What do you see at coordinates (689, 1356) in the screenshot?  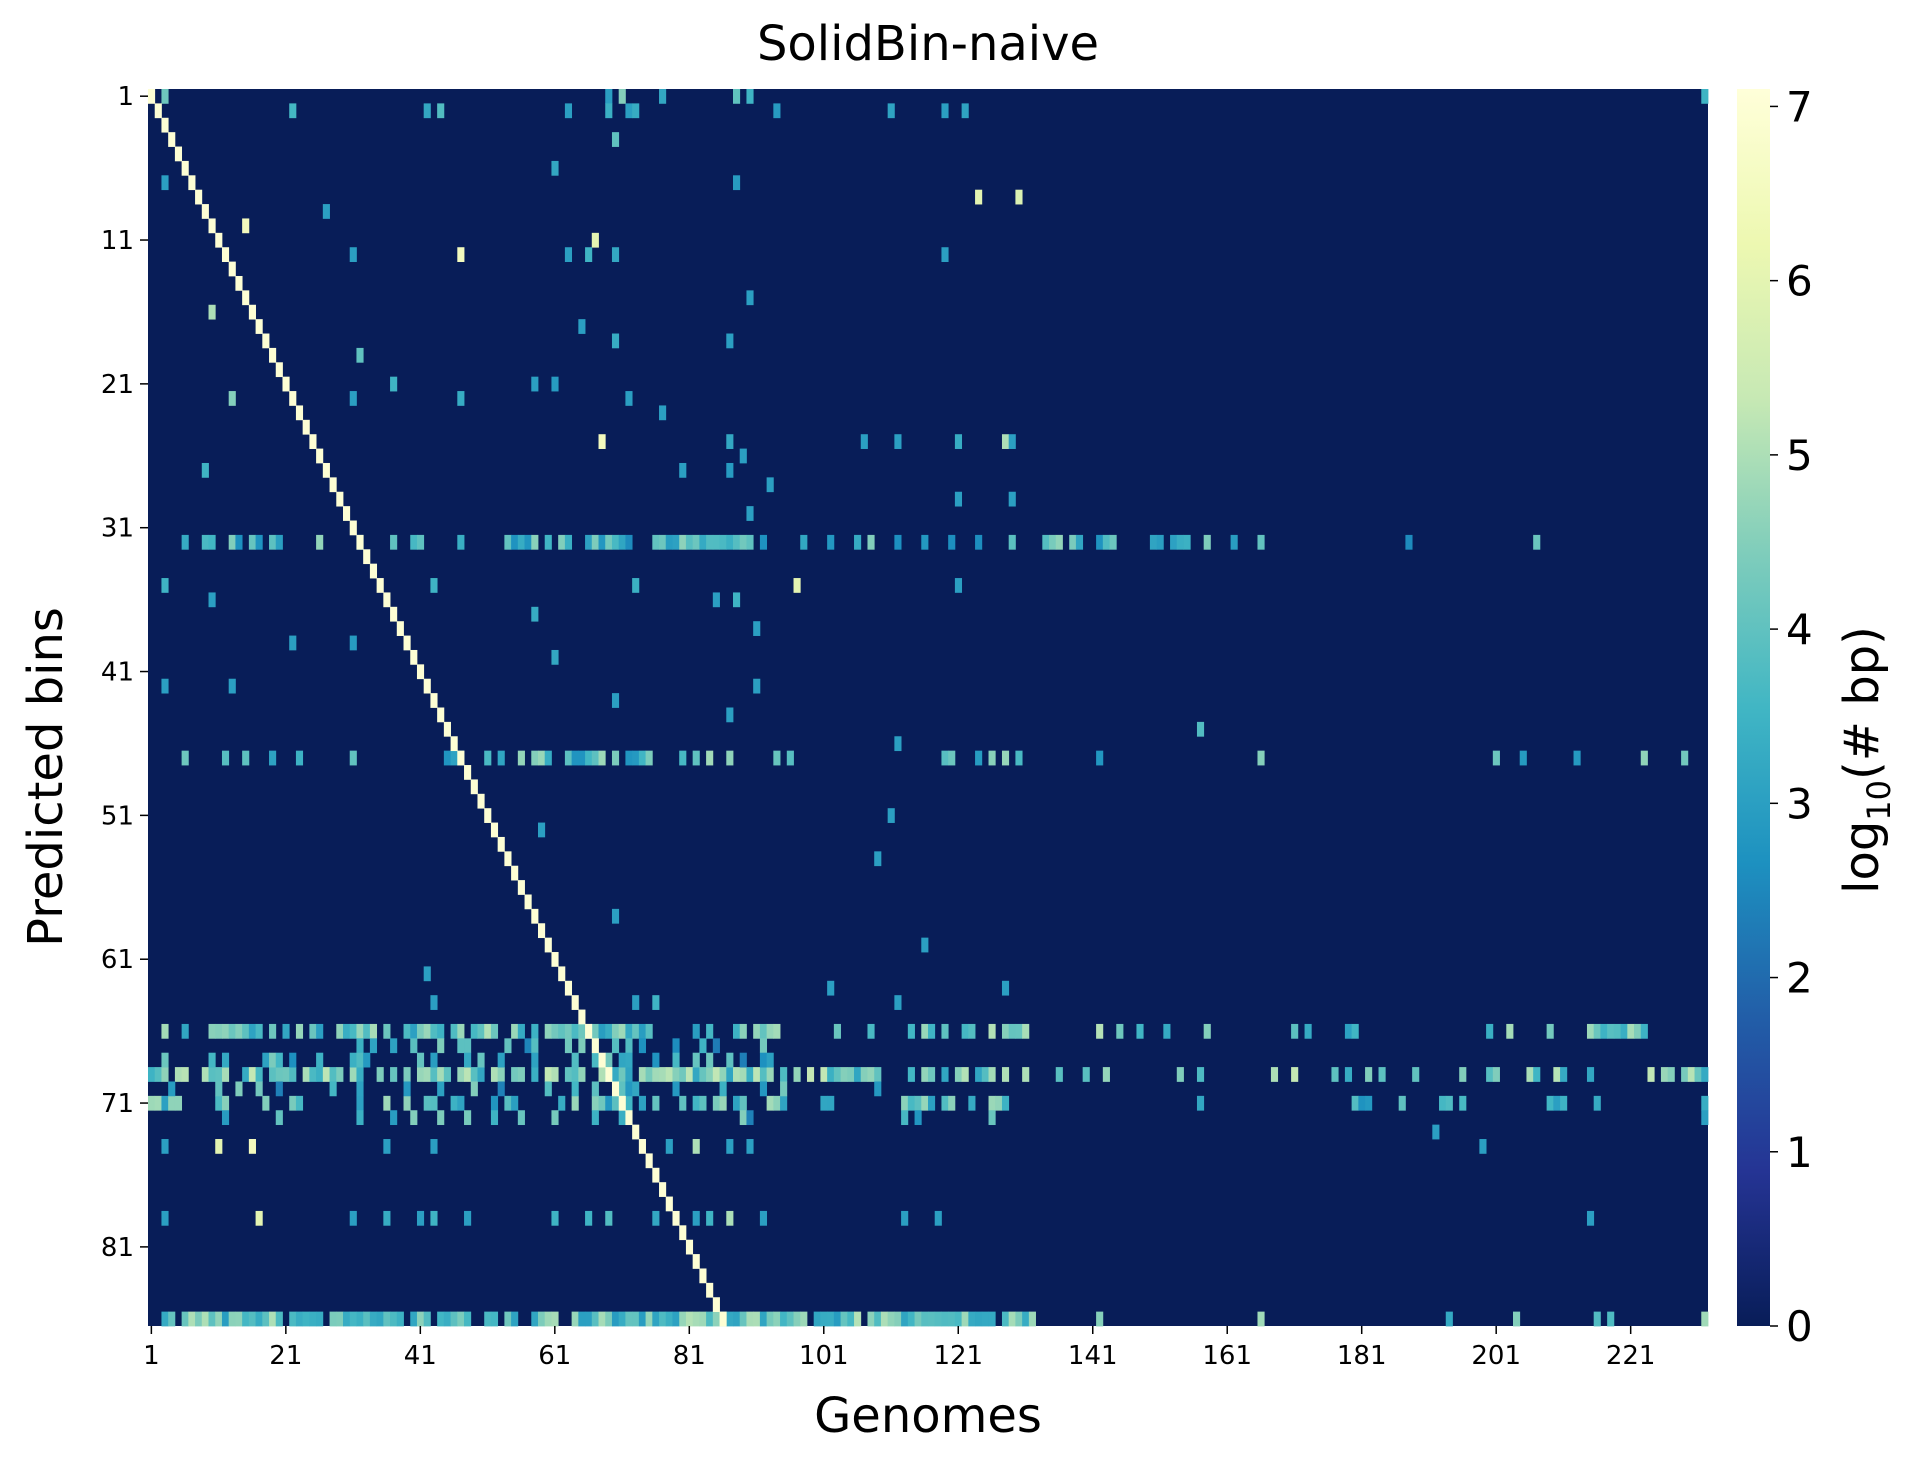 I see `x-tick-label: 81` at bounding box center [689, 1356].